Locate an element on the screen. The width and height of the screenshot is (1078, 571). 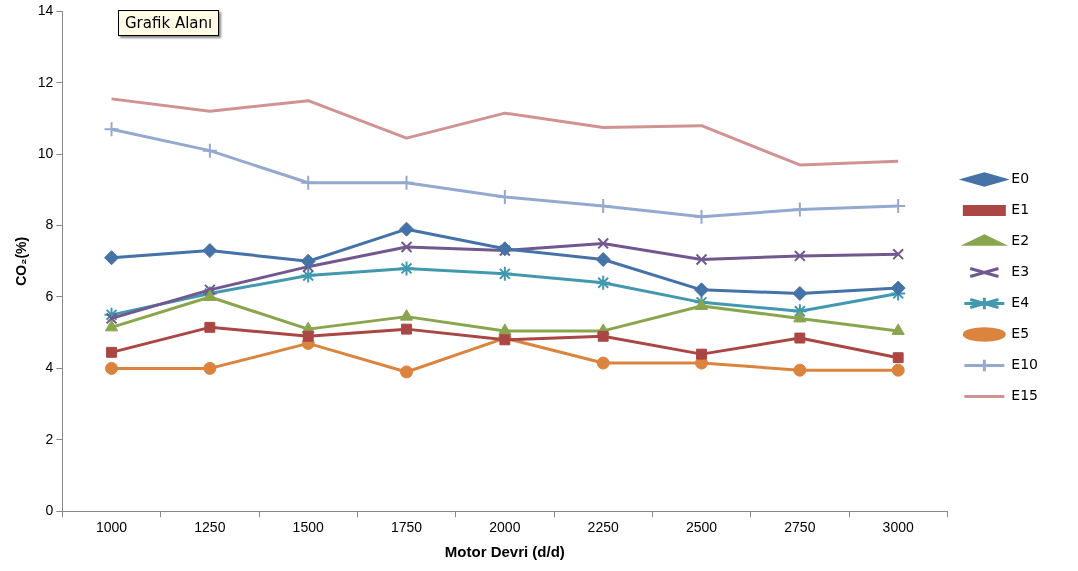
annotation: Grafik Alanı is located at coordinates (169, 23).